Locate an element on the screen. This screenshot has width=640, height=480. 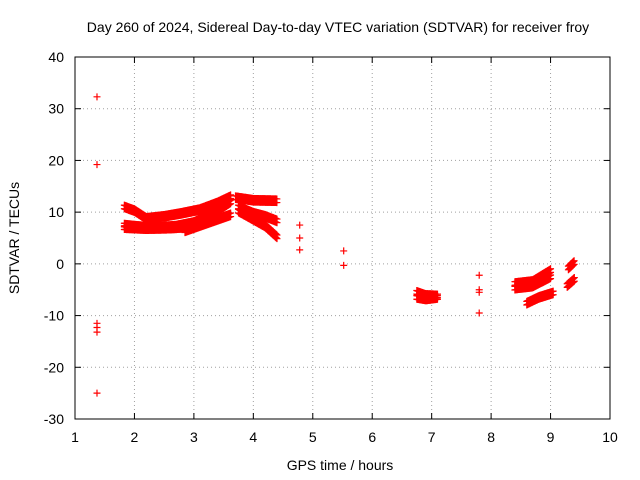
y-tick-label: -30 is located at coordinates (54, 419).